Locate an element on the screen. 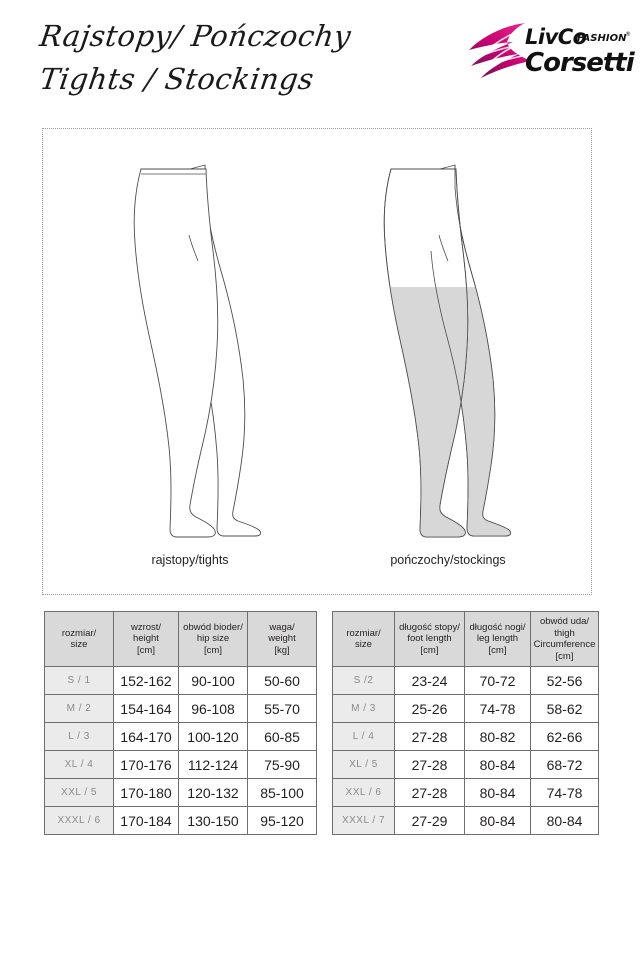  cell-hip: 90-100 is located at coordinates (213, 680).